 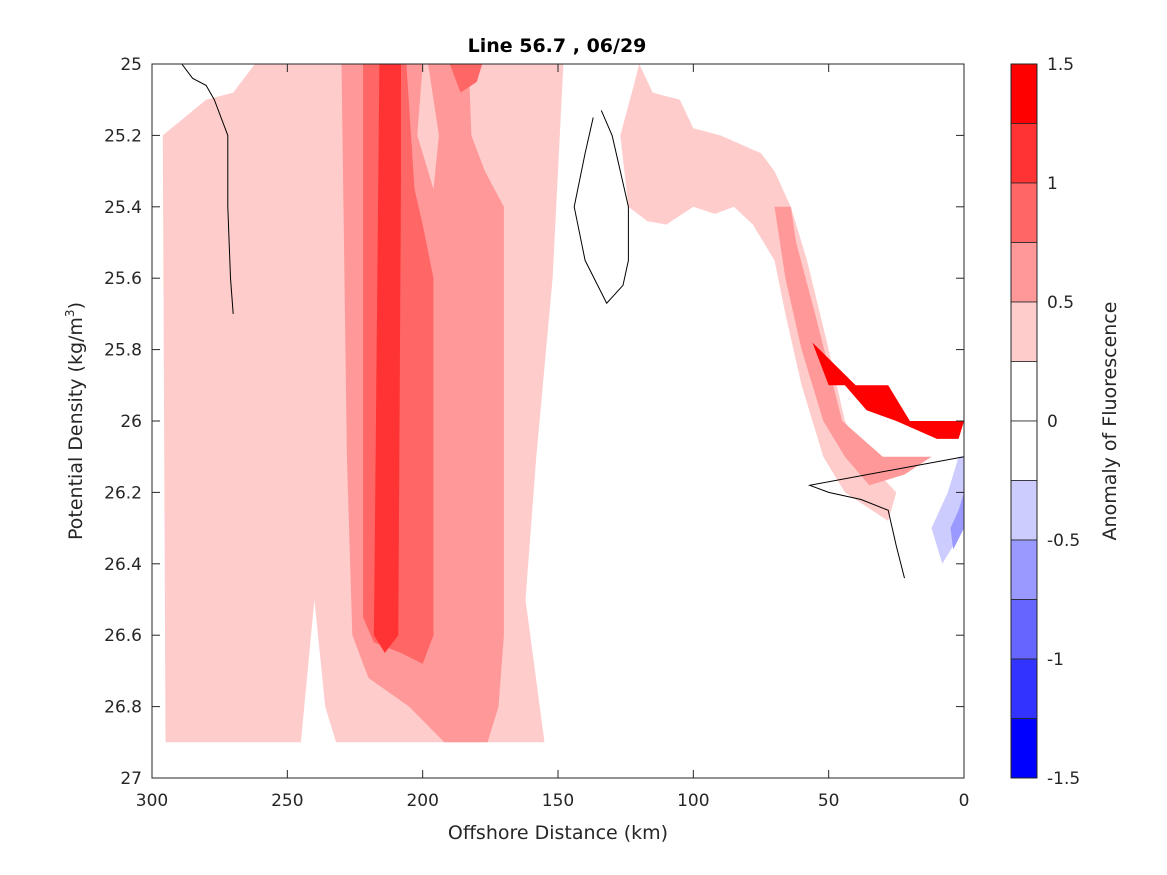 I want to click on colorbar-tick-label: 1.5, so click(x=1060, y=65).